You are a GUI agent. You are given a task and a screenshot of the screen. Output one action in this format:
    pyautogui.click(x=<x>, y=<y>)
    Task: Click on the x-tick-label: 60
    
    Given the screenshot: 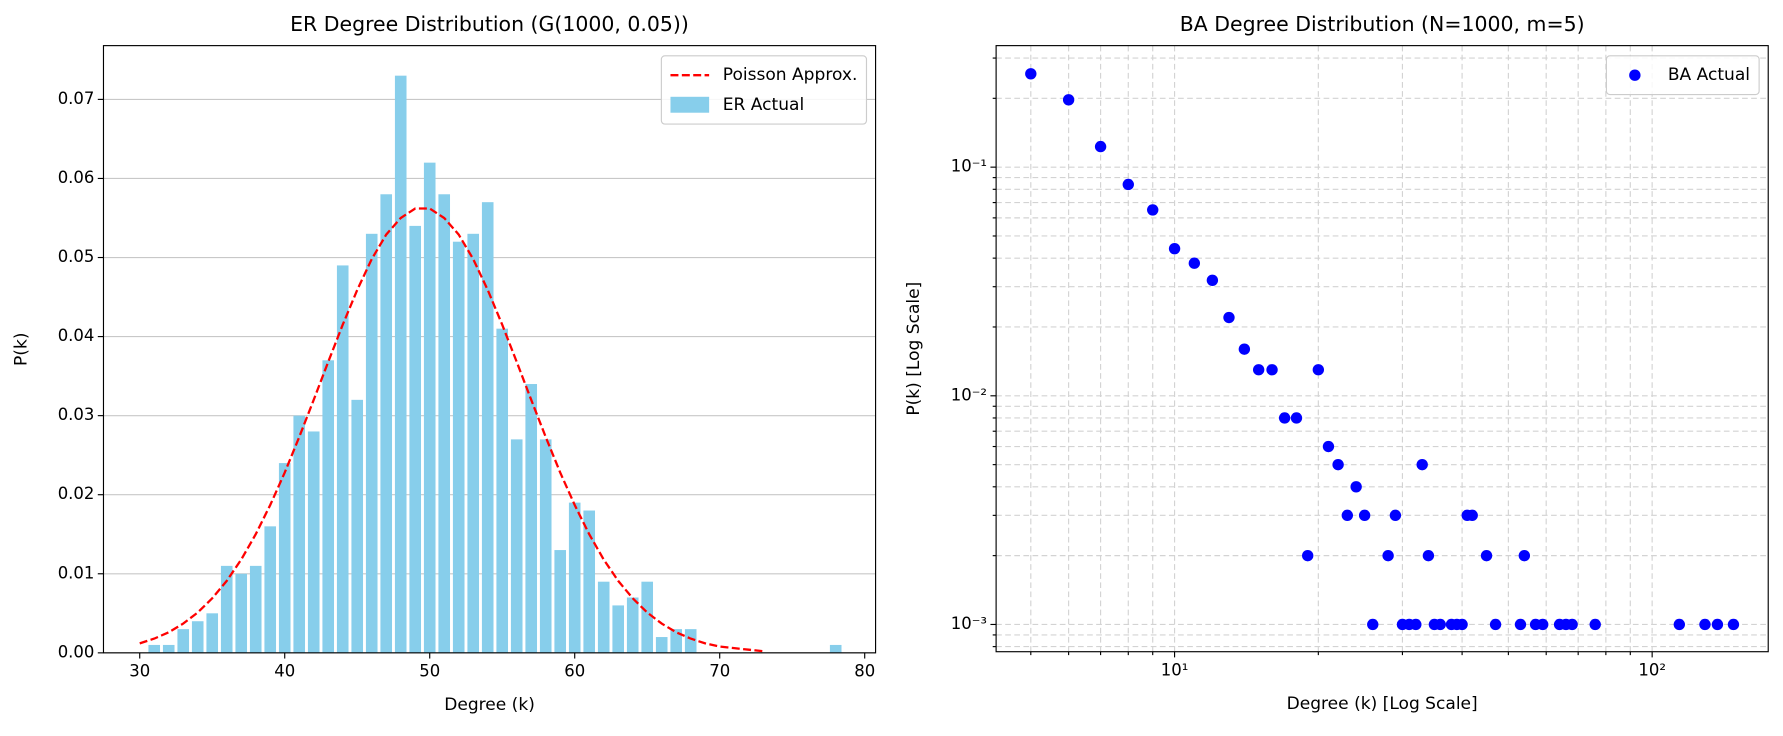 What is the action you would take?
    pyautogui.click(x=574, y=671)
    